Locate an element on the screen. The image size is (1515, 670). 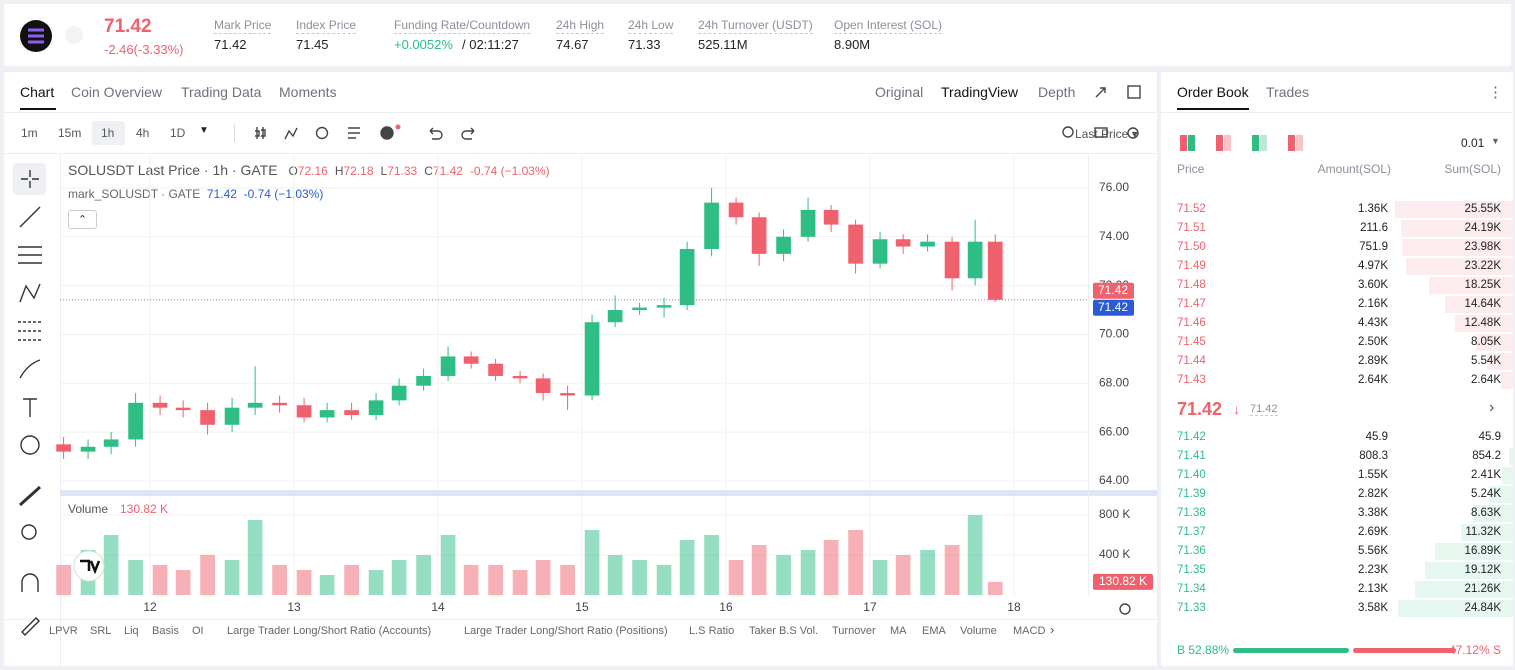
interval-more: ▼ is located at coordinates (204, 130).